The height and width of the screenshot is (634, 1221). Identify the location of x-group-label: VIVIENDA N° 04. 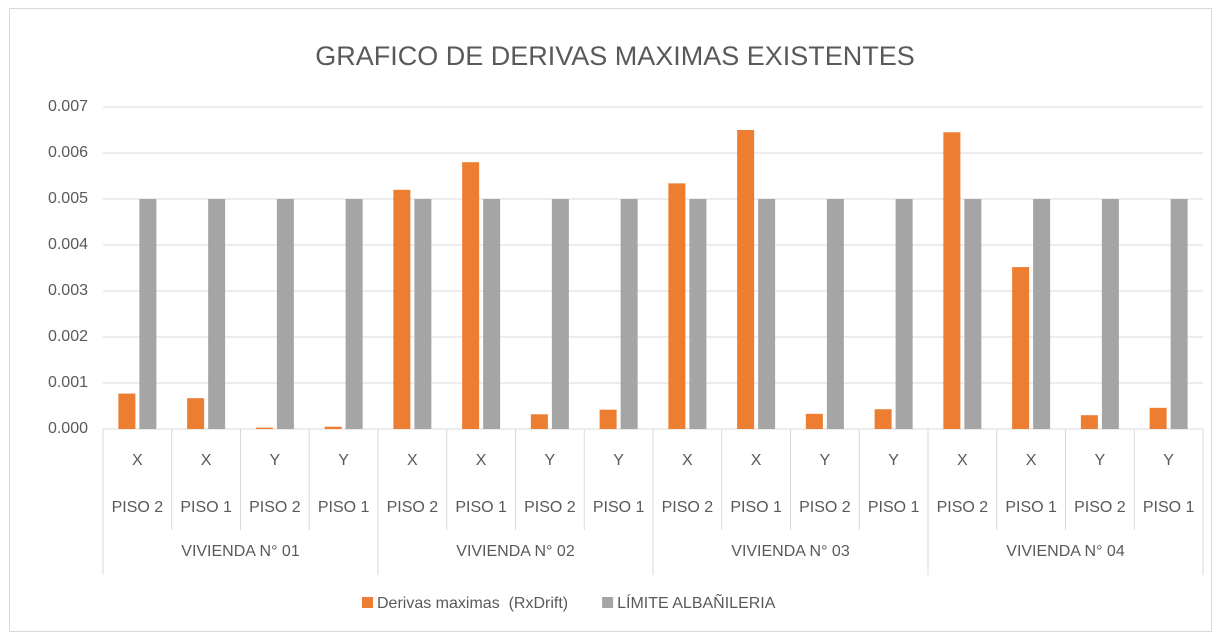
(1065, 551).